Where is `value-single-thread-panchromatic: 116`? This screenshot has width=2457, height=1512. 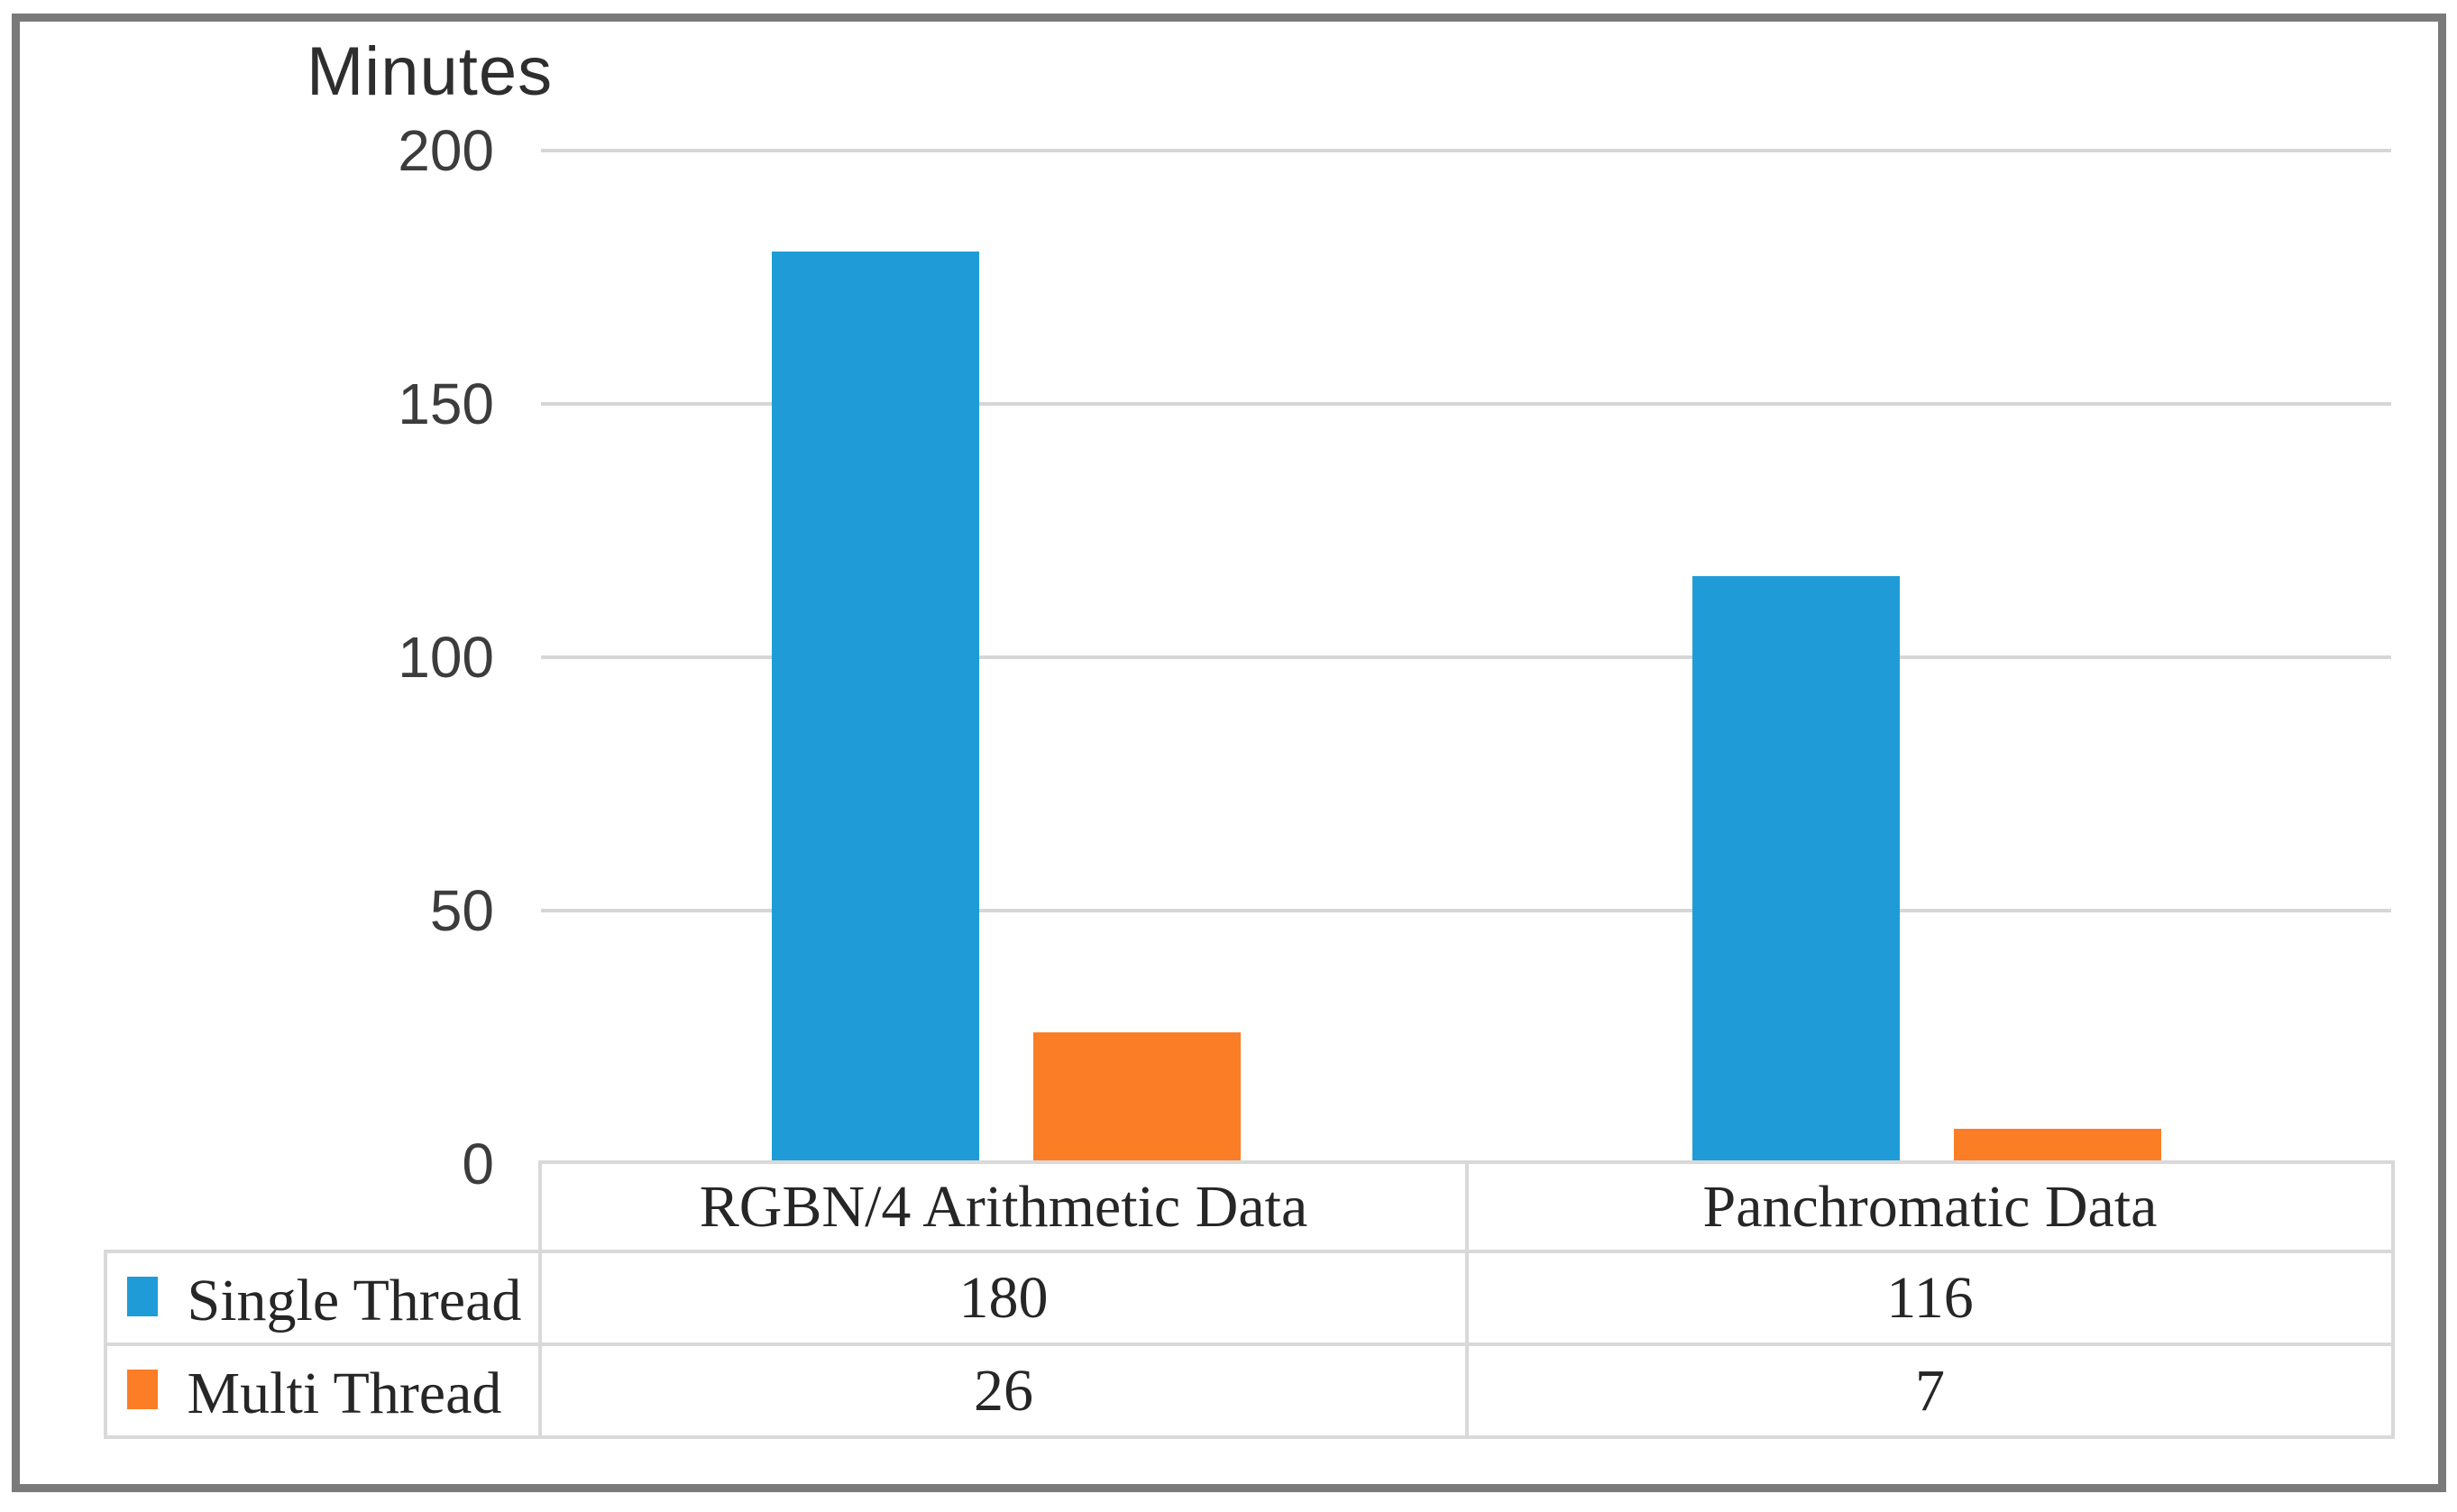
value-single-thread-panchromatic: 116 is located at coordinates (1930, 1298).